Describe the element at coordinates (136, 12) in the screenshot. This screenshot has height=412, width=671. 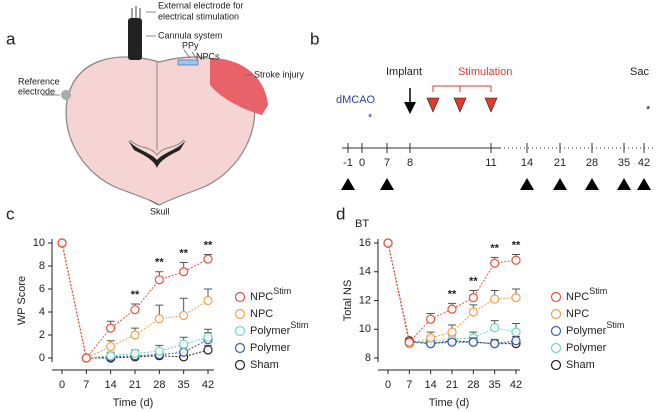
I see `electrode-wires` at that location.